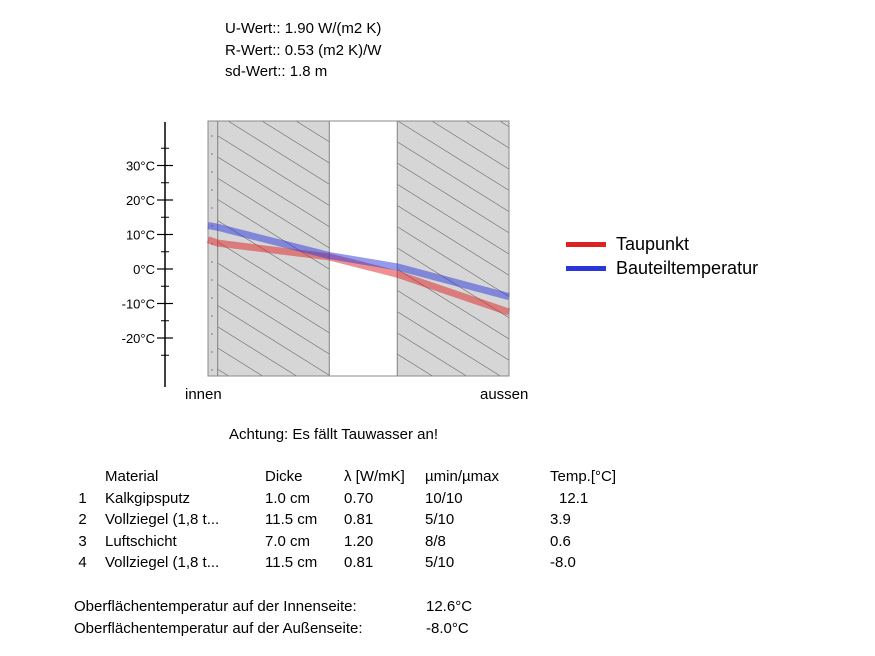  What do you see at coordinates (138, 304) in the screenshot?
I see `y-tick-label: -10°C` at bounding box center [138, 304].